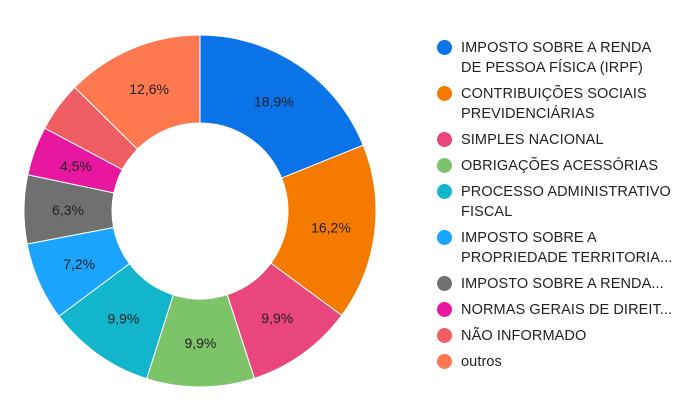 The height and width of the screenshot is (411, 700). I want to click on slice-label-1: 18,9%, so click(274, 102).